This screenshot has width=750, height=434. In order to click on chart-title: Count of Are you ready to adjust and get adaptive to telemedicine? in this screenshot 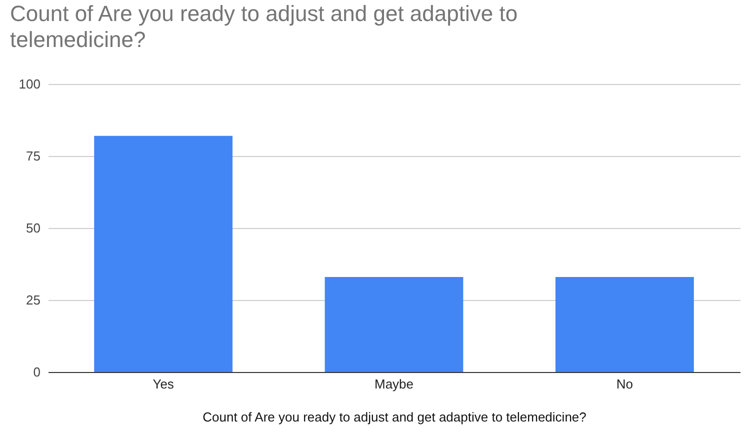, I will do `click(264, 26)`.